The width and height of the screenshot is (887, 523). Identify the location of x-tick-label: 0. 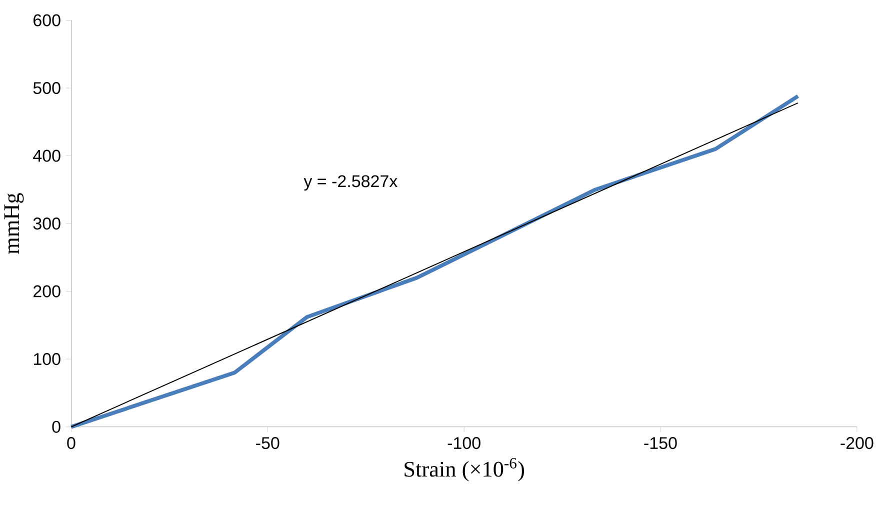
(71, 443).